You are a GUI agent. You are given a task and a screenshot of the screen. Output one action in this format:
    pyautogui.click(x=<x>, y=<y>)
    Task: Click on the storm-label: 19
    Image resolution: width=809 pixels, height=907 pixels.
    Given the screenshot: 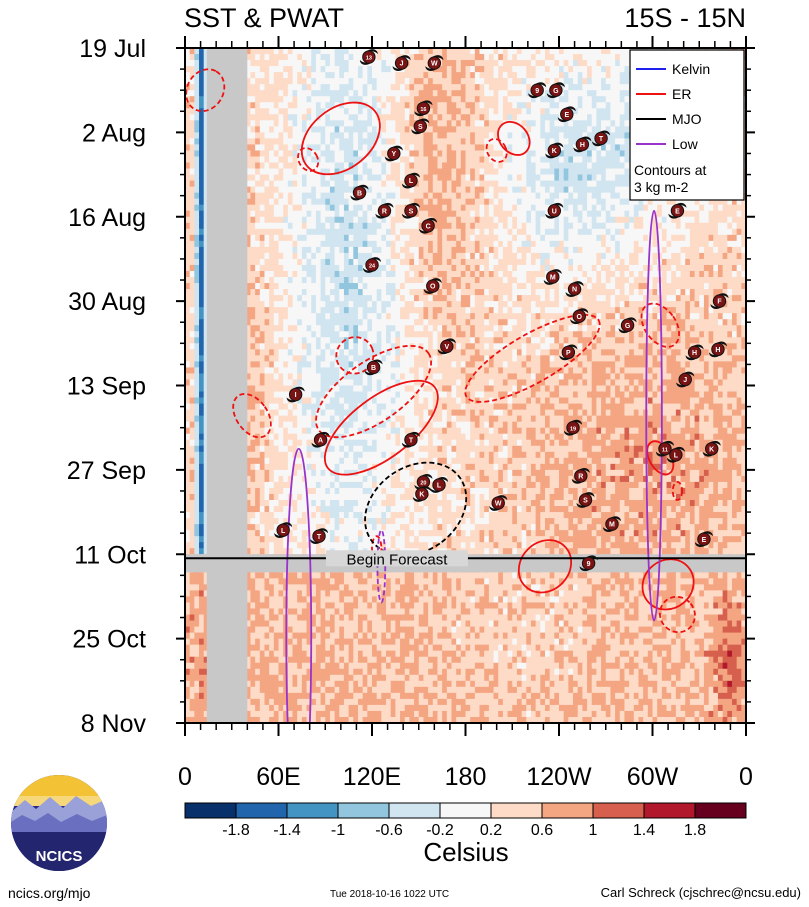 What is the action you would take?
    pyautogui.click(x=573, y=429)
    